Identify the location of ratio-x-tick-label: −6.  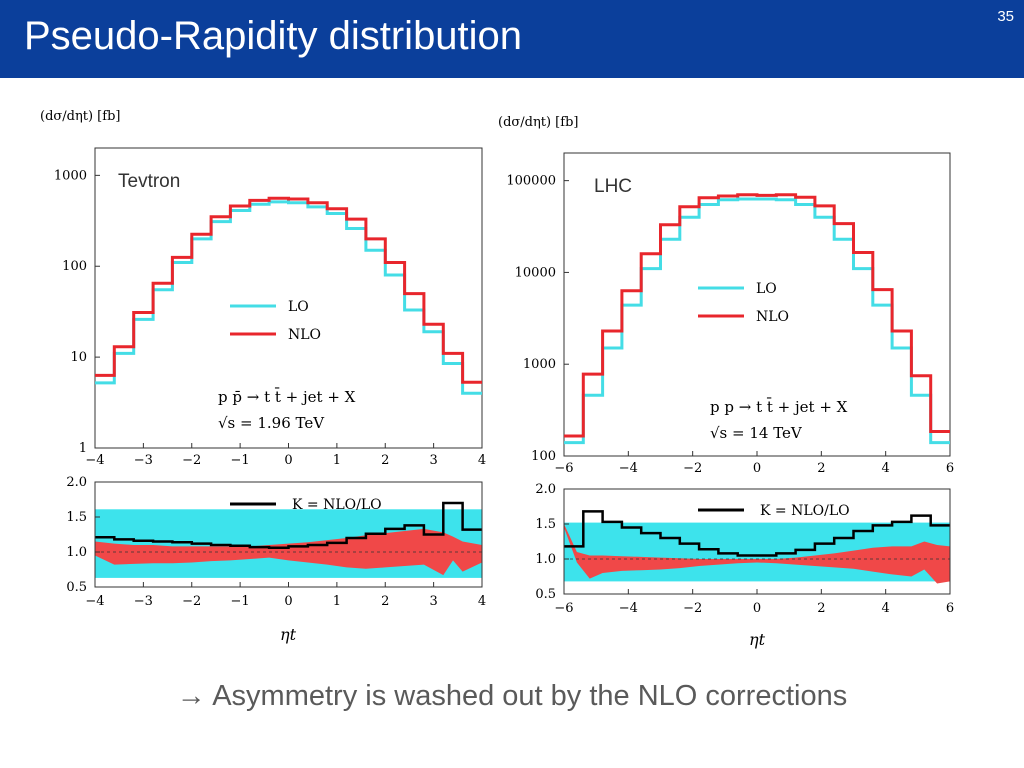
(563, 608).